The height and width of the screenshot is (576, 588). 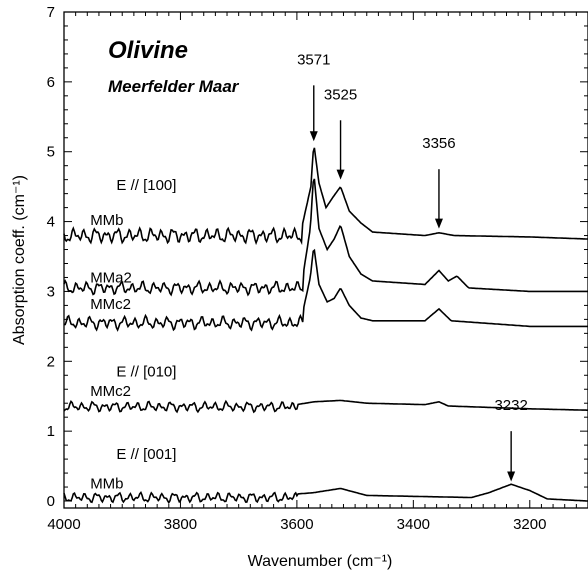 What do you see at coordinates (51, 361) in the screenshot?
I see `y-tick-label: 2` at bounding box center [51, 361].